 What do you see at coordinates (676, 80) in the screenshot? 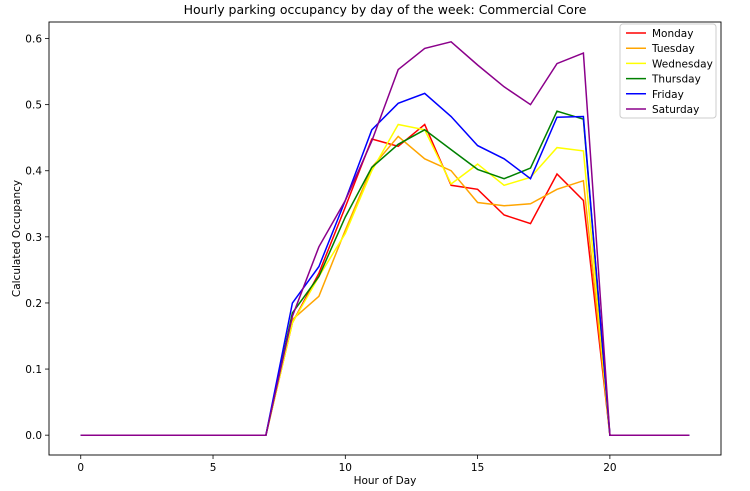
I see `legend-label-thursday: Thursday` at bounding box center [676, 80].